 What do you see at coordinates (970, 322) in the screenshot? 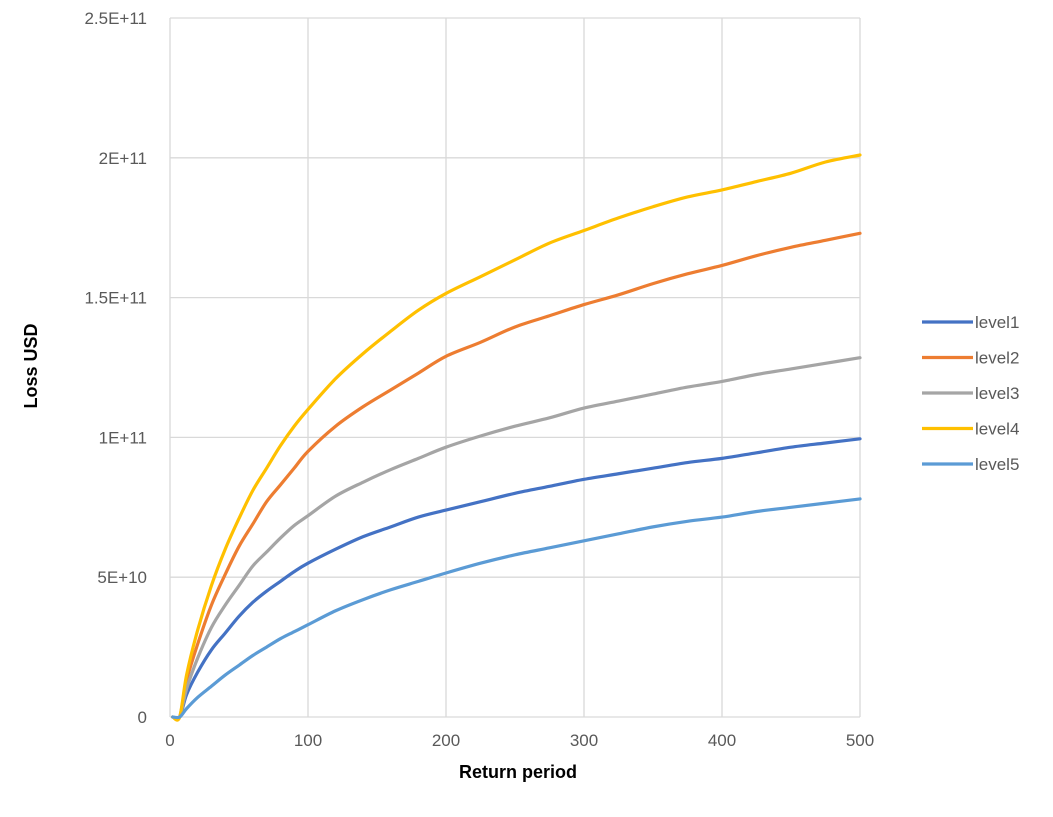
I see `legend-item-level1: level1` at bounding box center [970, 322].